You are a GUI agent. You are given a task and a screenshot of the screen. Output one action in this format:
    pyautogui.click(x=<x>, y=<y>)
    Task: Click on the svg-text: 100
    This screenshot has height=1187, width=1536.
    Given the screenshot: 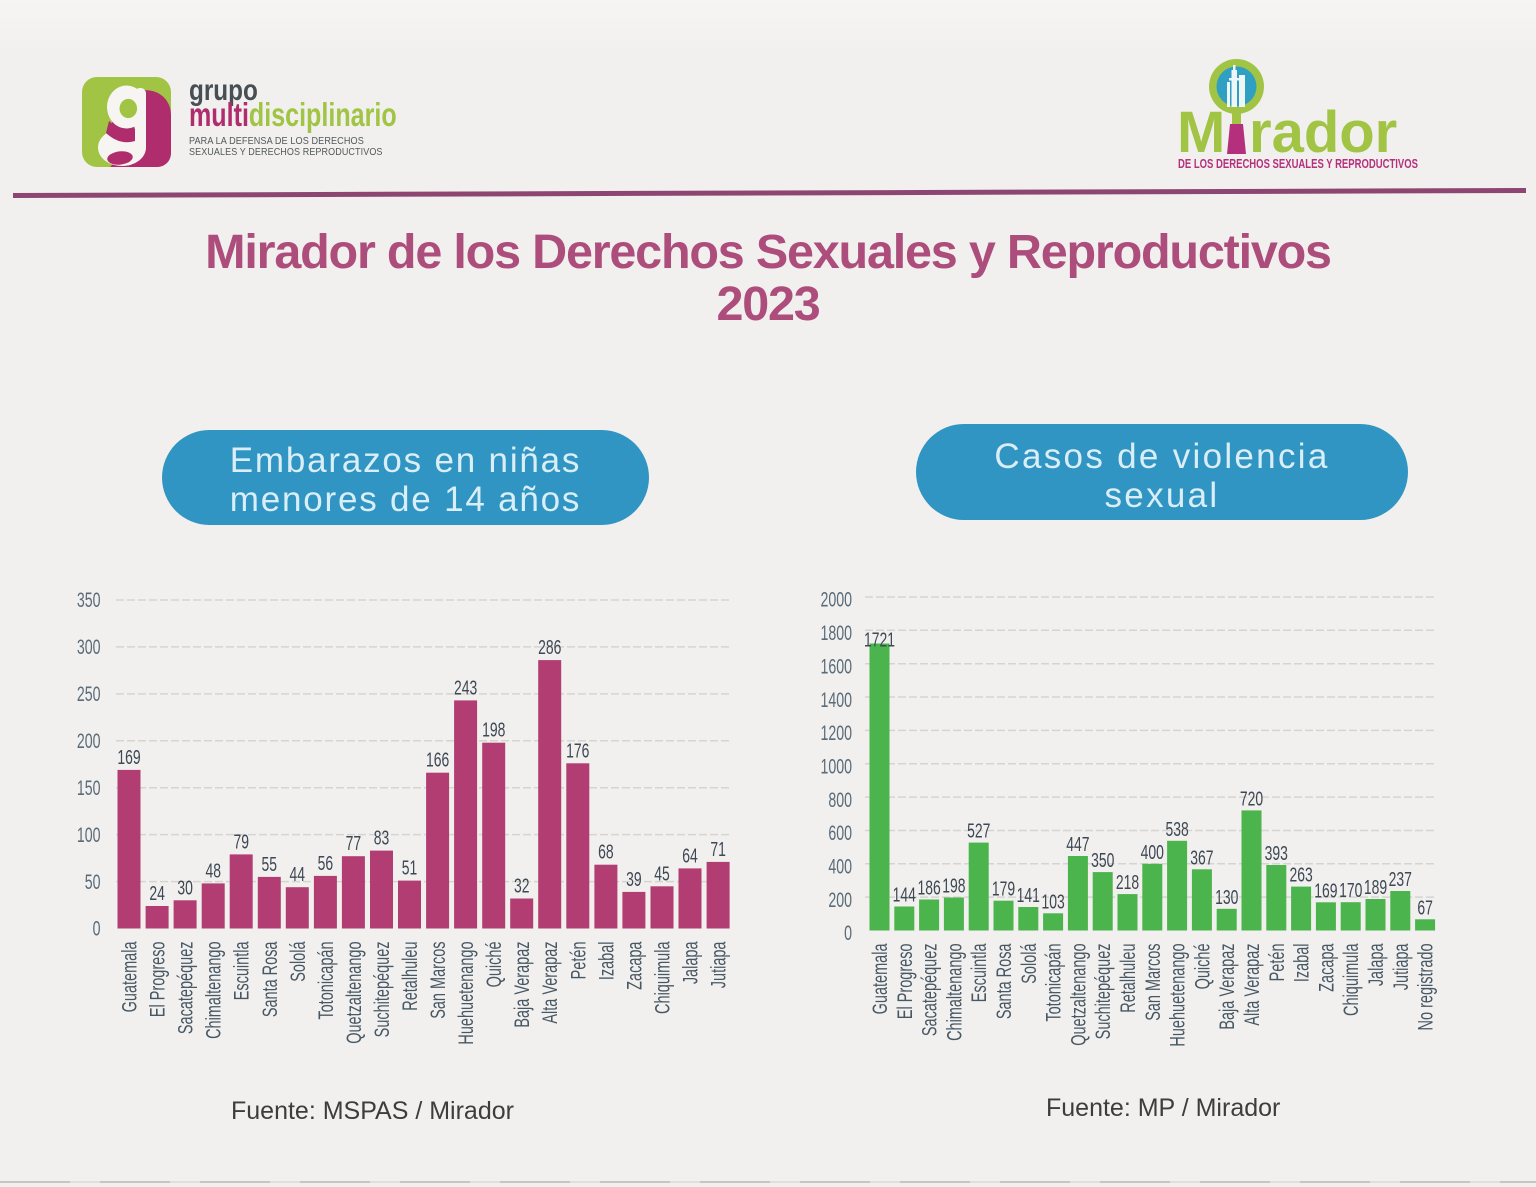 What is the action you would take?
    pyautogui.click(x=89, y=835)
    